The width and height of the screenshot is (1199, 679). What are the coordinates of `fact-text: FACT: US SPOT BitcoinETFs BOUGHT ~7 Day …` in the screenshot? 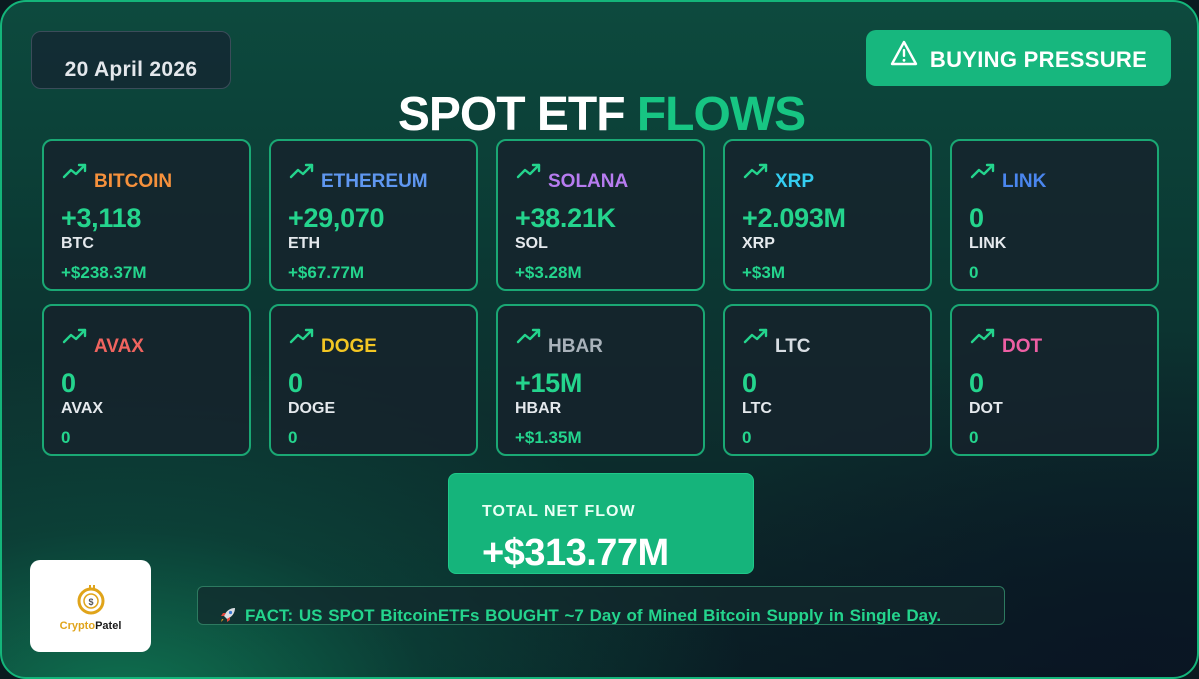 It's located at (593, 615).